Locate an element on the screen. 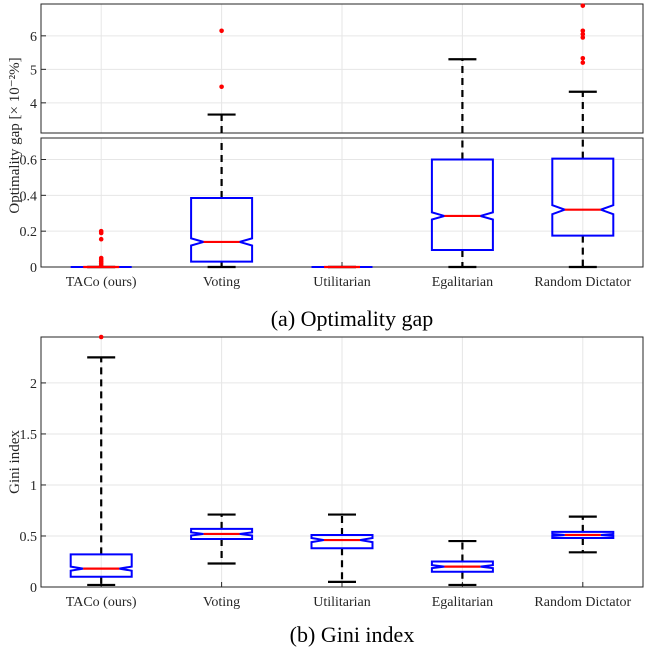 The height and width of the screenshot is (654, 652). y-tick-label: 0.6 is located at coordinates (29, 161).